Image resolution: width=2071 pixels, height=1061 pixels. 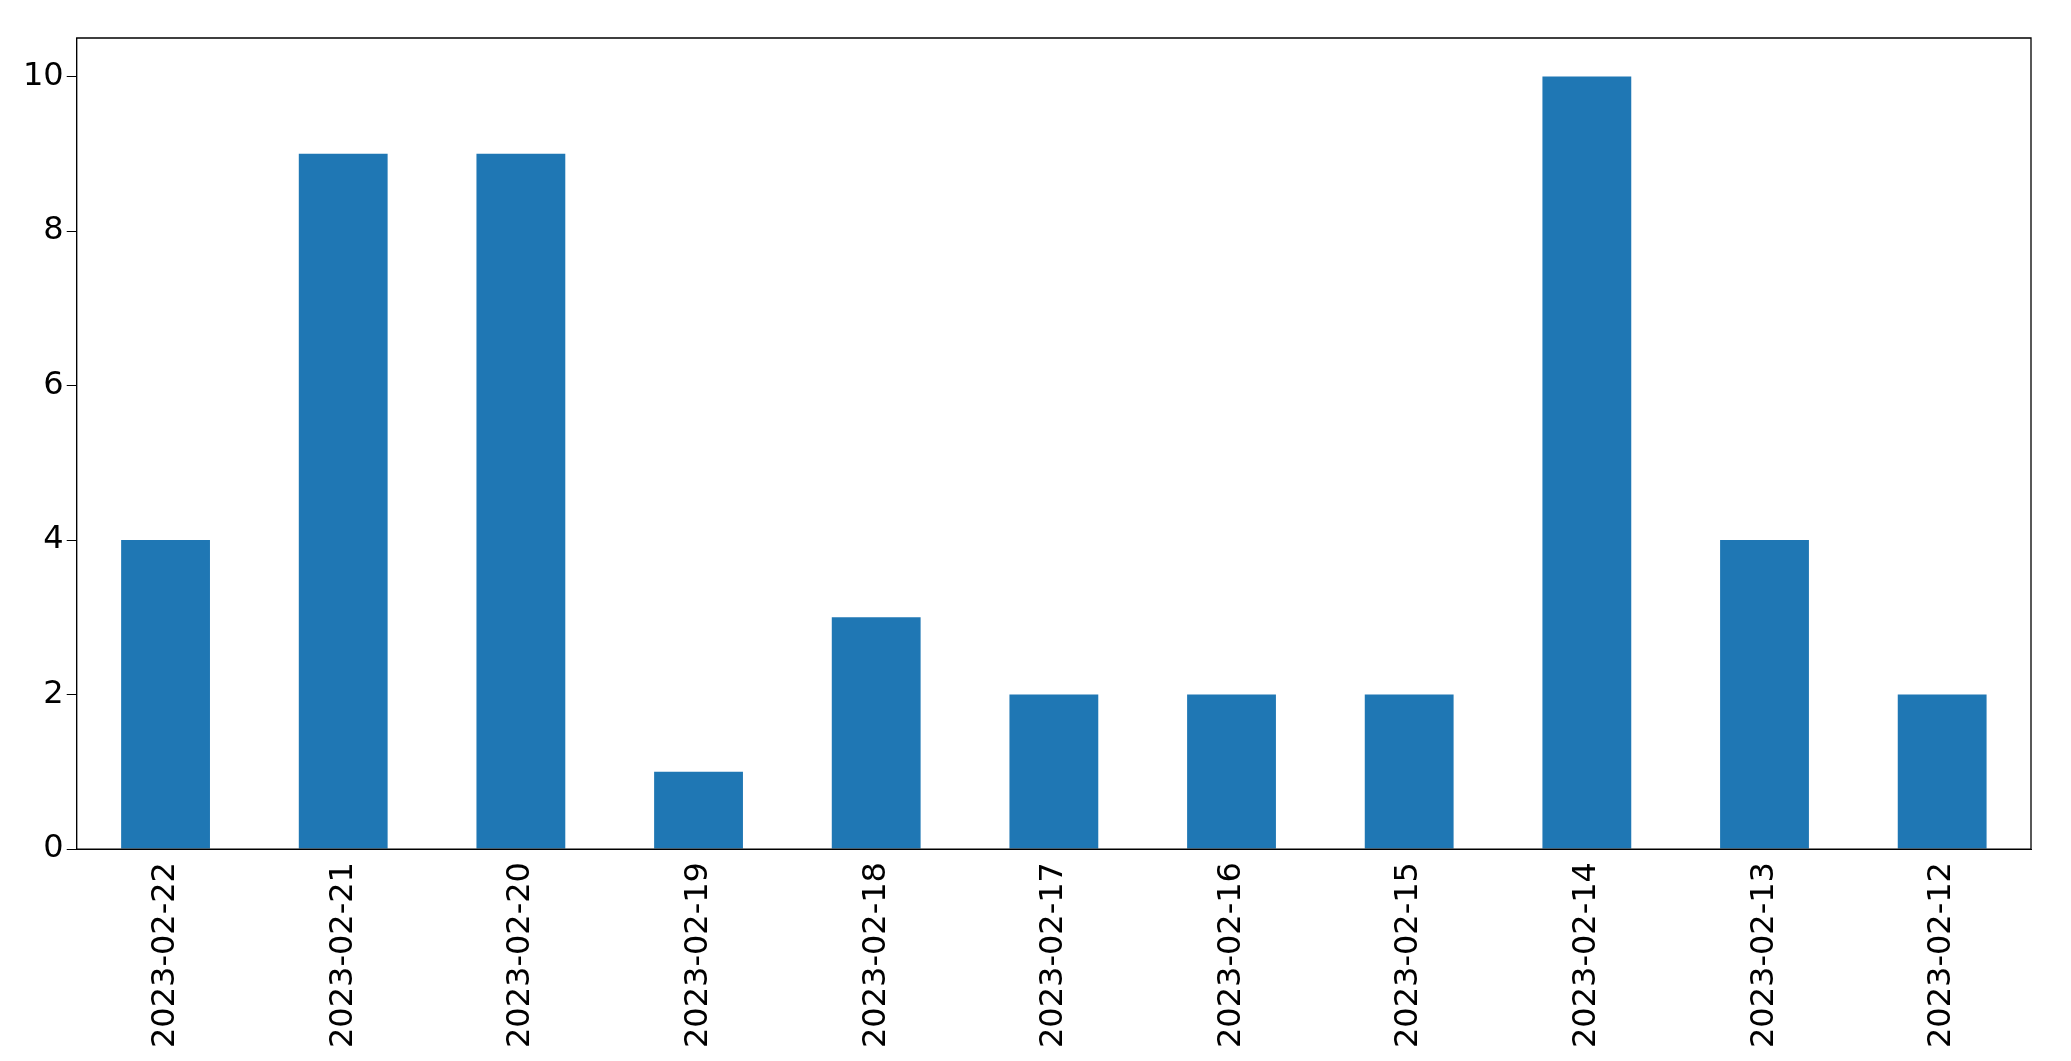 What do you see at coordinates (1939, 955) in the screenshot?
I see `x-tick-label: 2023-02-12` at bounding box center [1939, 955].